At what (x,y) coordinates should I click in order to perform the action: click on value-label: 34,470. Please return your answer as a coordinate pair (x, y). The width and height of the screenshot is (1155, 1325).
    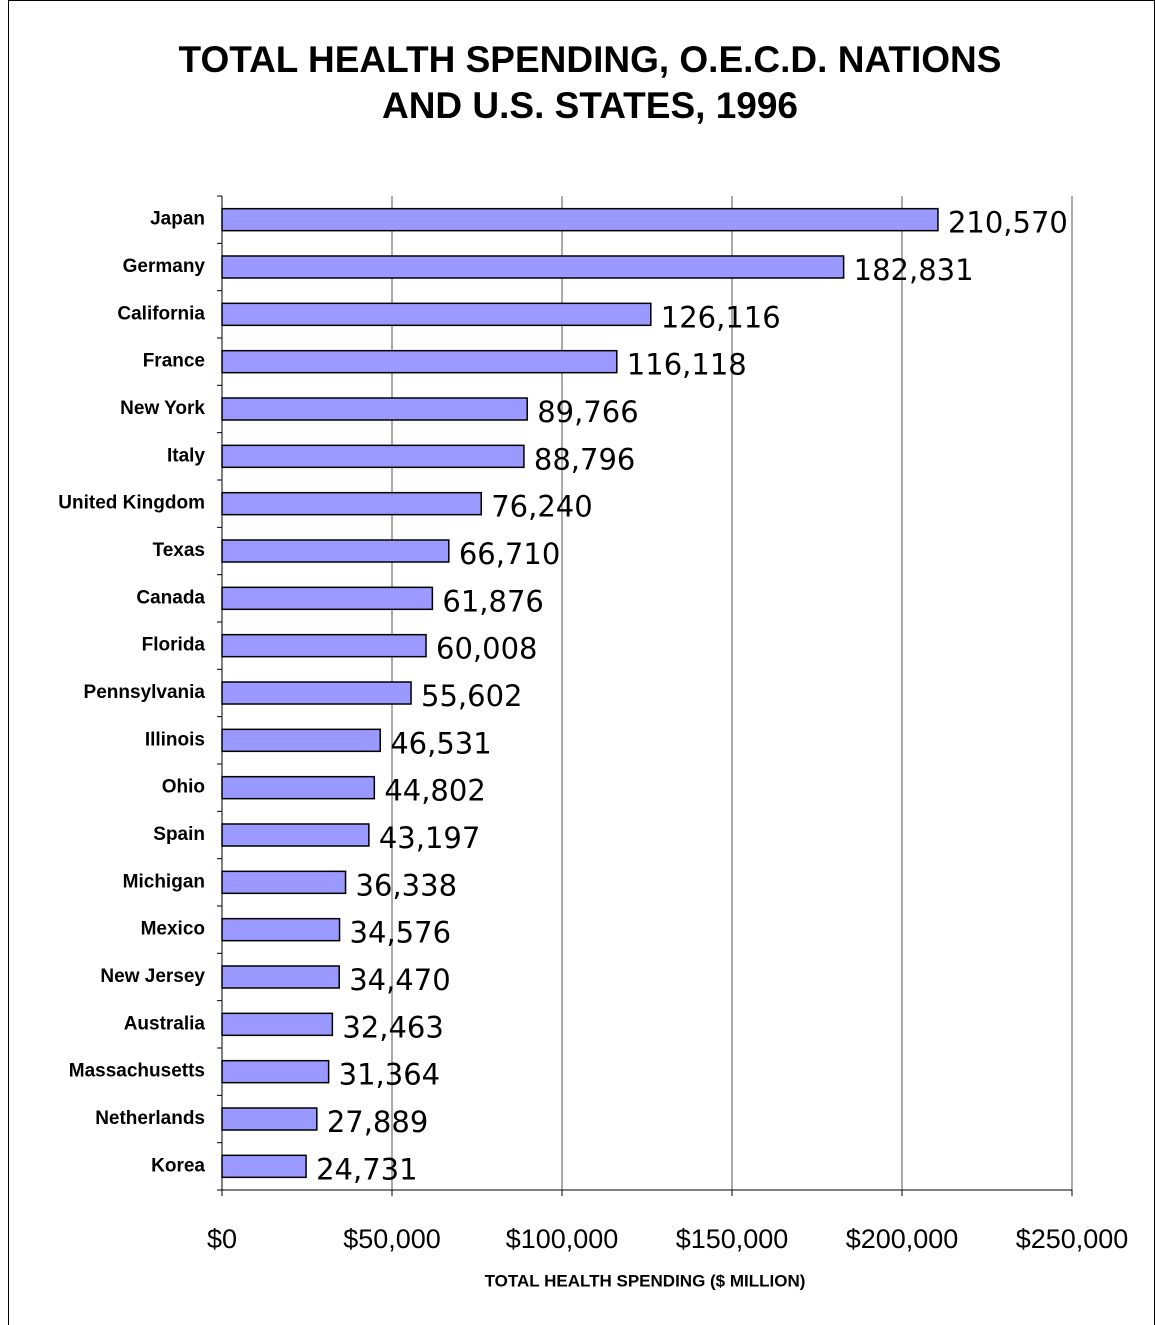
    Looking at the image, I should click on (399, 980).